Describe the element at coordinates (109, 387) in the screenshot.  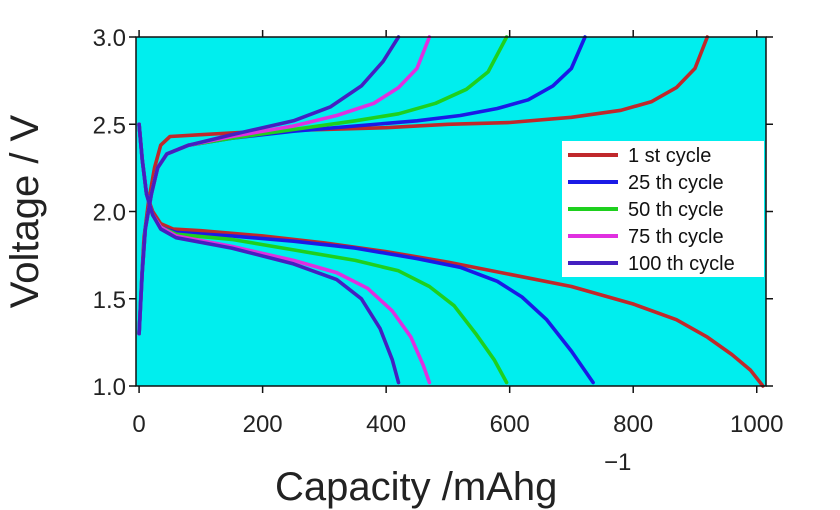
I see `y-tick-label: 1.0` at that location.